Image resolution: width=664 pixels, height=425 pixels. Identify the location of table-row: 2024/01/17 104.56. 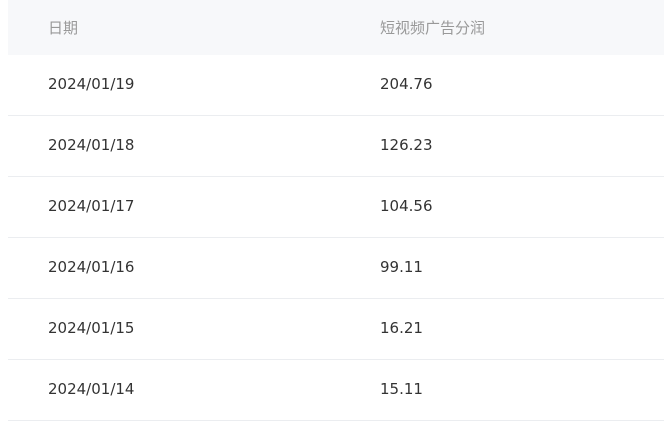
(336, 207).